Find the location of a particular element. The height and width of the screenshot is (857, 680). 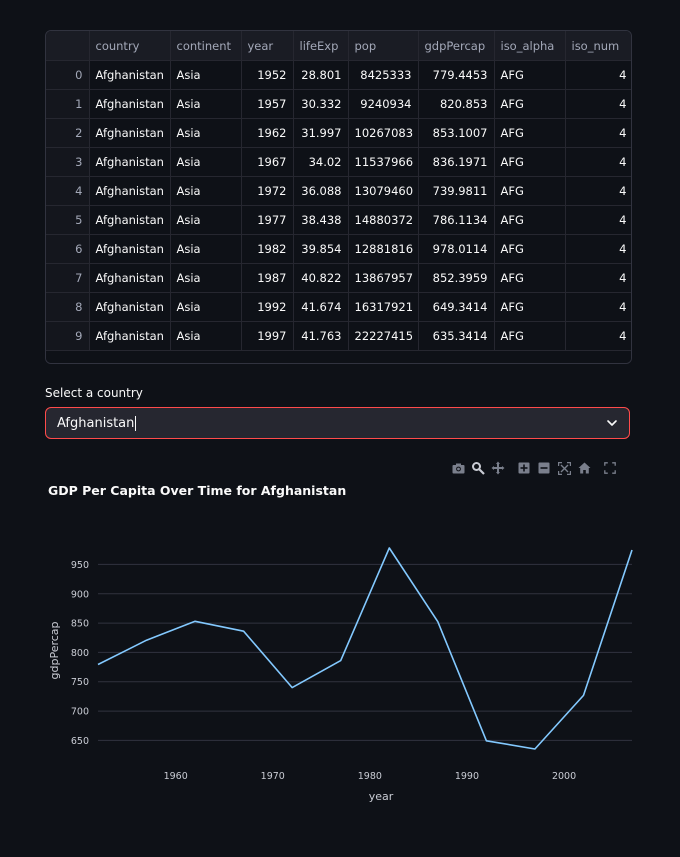

table-cell: 11537966 is located at coordinates (383, 162).